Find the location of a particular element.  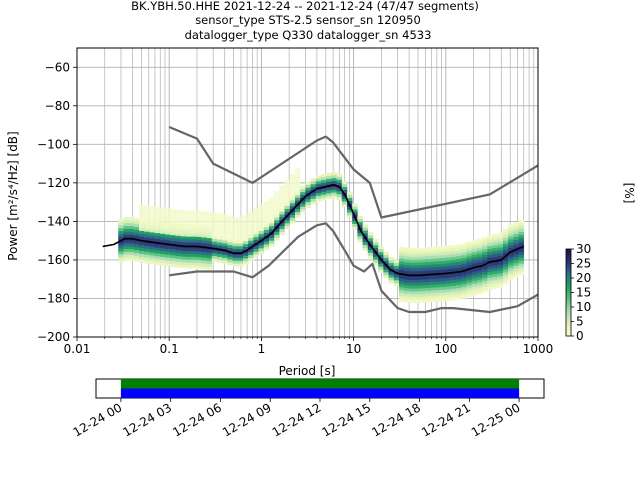

y-tick-label: −160 is located at coordinates (53, 260).